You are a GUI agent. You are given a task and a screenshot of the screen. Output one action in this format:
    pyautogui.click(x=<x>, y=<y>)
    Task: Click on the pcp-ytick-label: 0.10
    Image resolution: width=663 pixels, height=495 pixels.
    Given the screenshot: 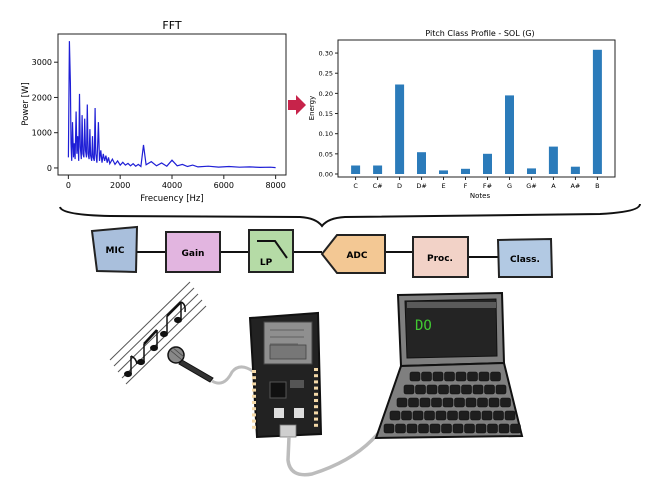 What is the action you would take?
    pyautogui.click(x=326, y=134)
    